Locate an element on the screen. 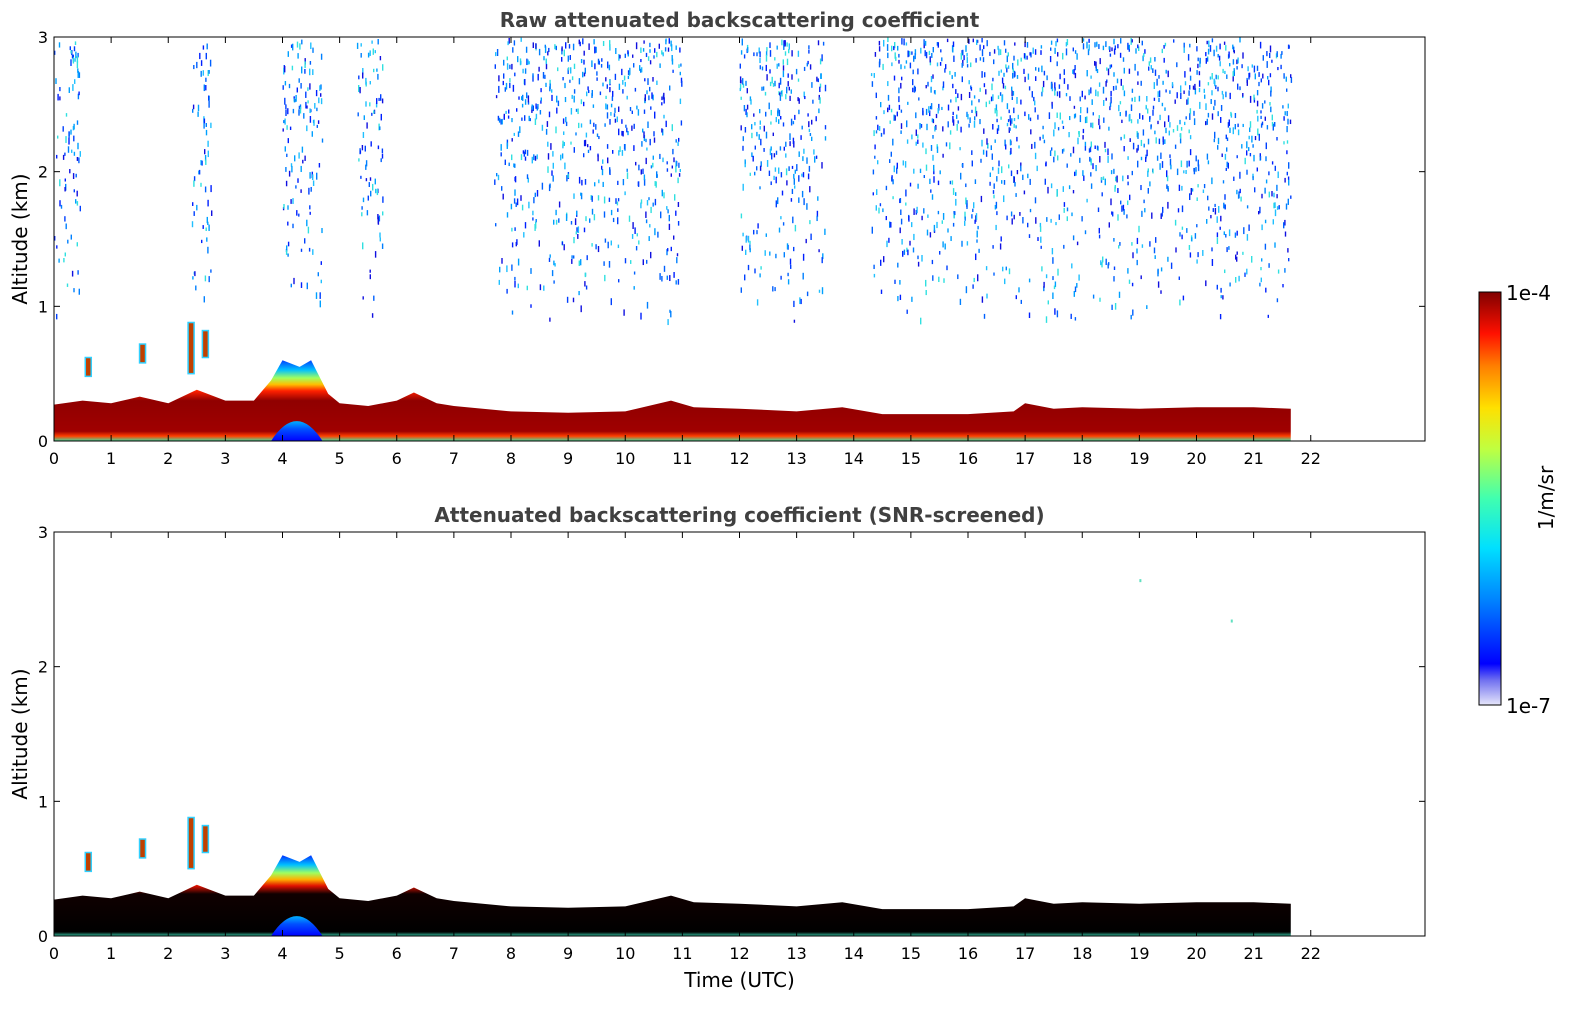 This screenshot has width=1595, height=1020. colorbar-unit-label: 1/m/sr is located at coordinates (1546, 497).